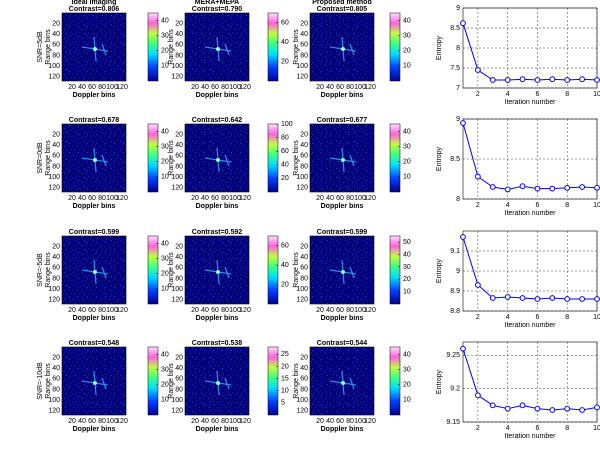 The height and width of the screenshot is (449, 600). What do you see at coordinates (508, 205) in the screenshot?
I see `x-tick-label: 4` at bounding box center [508, 205].